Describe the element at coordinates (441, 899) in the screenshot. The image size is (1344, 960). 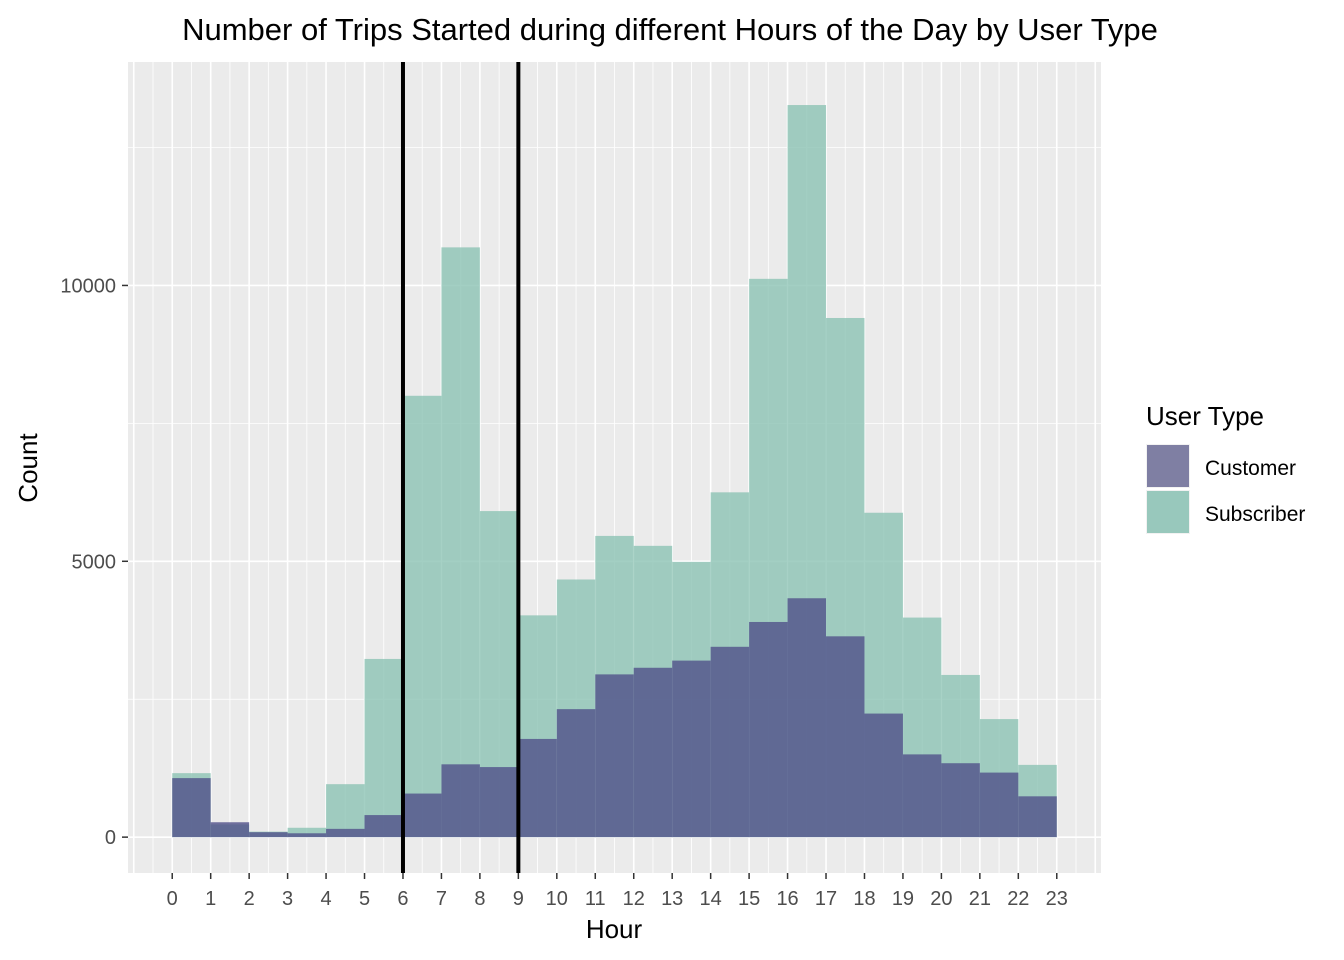
I see `x-tick-label: 7` at that location.